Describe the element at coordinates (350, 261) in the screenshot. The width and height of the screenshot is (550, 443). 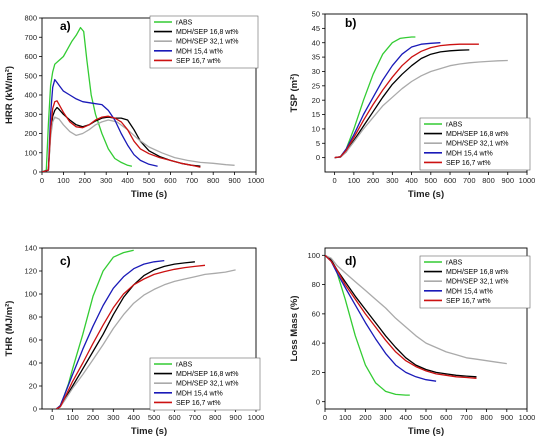
I see `panel-label: d)` at that location.